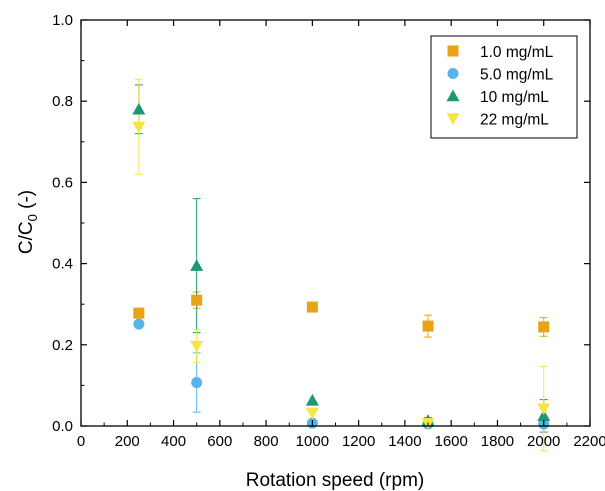 The width and height of the screenshot is (605, 491). Describe the element at coordinates (62, 101) in the screenshot. I see `y-tick-label: 0.8` at that location.